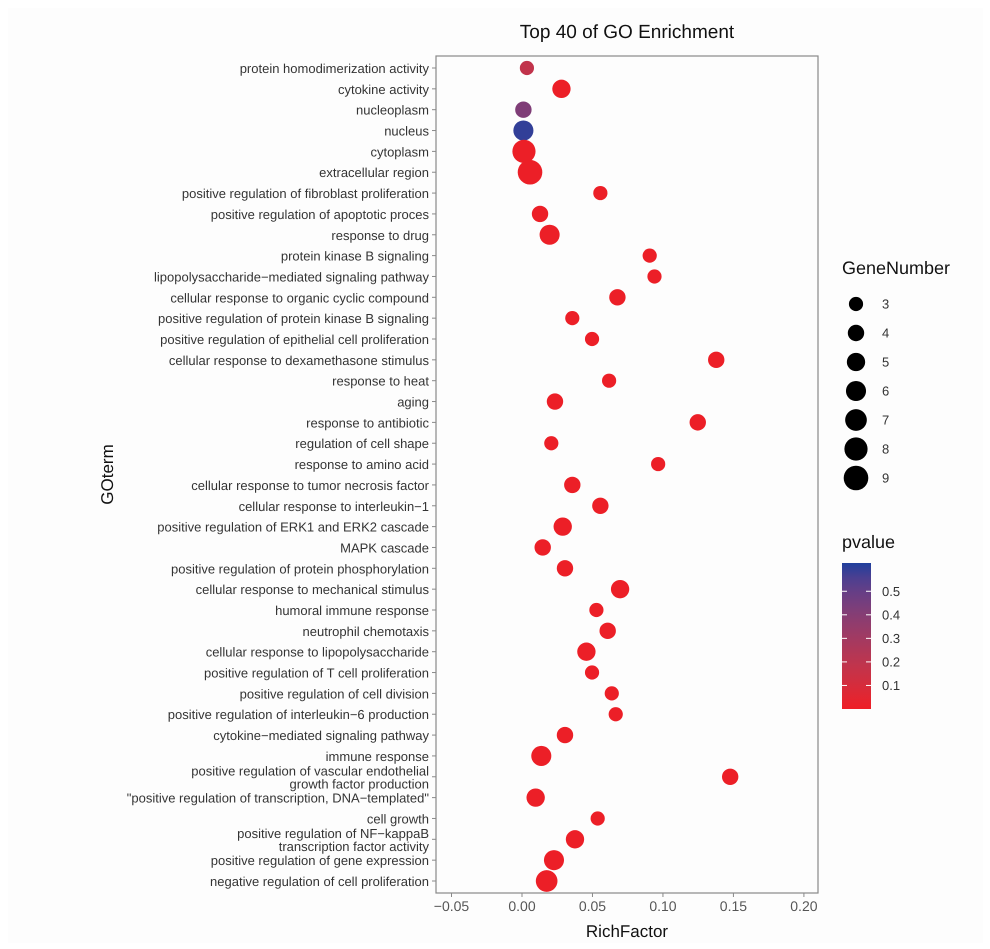 The image size is (990, 949). Describe the element at coordinates (399, 151) in the screenshot. I see `y-tick-label: cytoplasm` at that location.